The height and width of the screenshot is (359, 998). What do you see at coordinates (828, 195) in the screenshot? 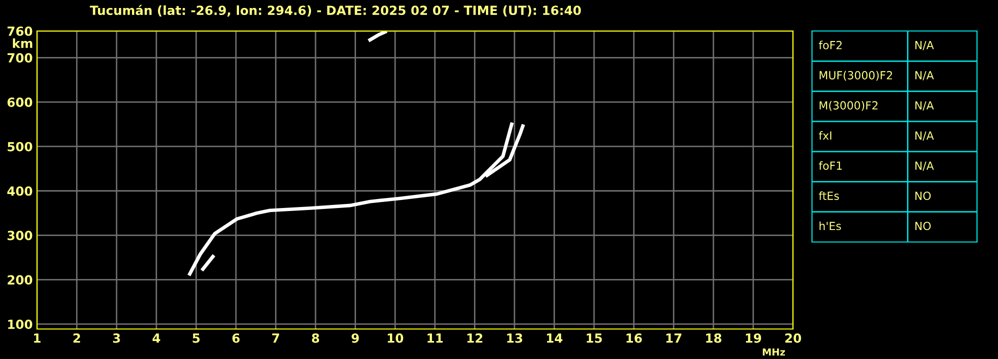
I see `text: ftEs` at bounding box center [828, 195].